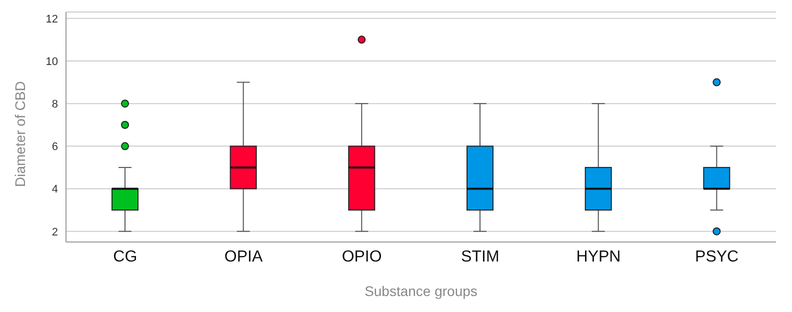 Image resolution: width=792 pixels, height=312 pixels. What do you see at coordinates (52, 19) in the screenshot?
I see `y-tick-label: 12` at bounding box center [52, 19].